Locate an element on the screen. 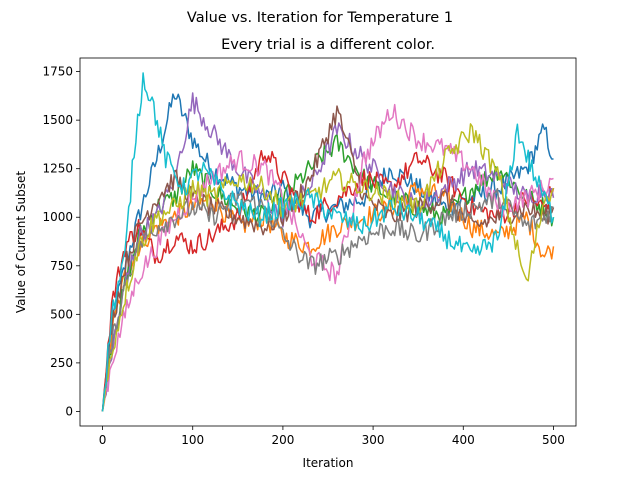  x-tick-label: 300 is located at coordinates (373, 440).